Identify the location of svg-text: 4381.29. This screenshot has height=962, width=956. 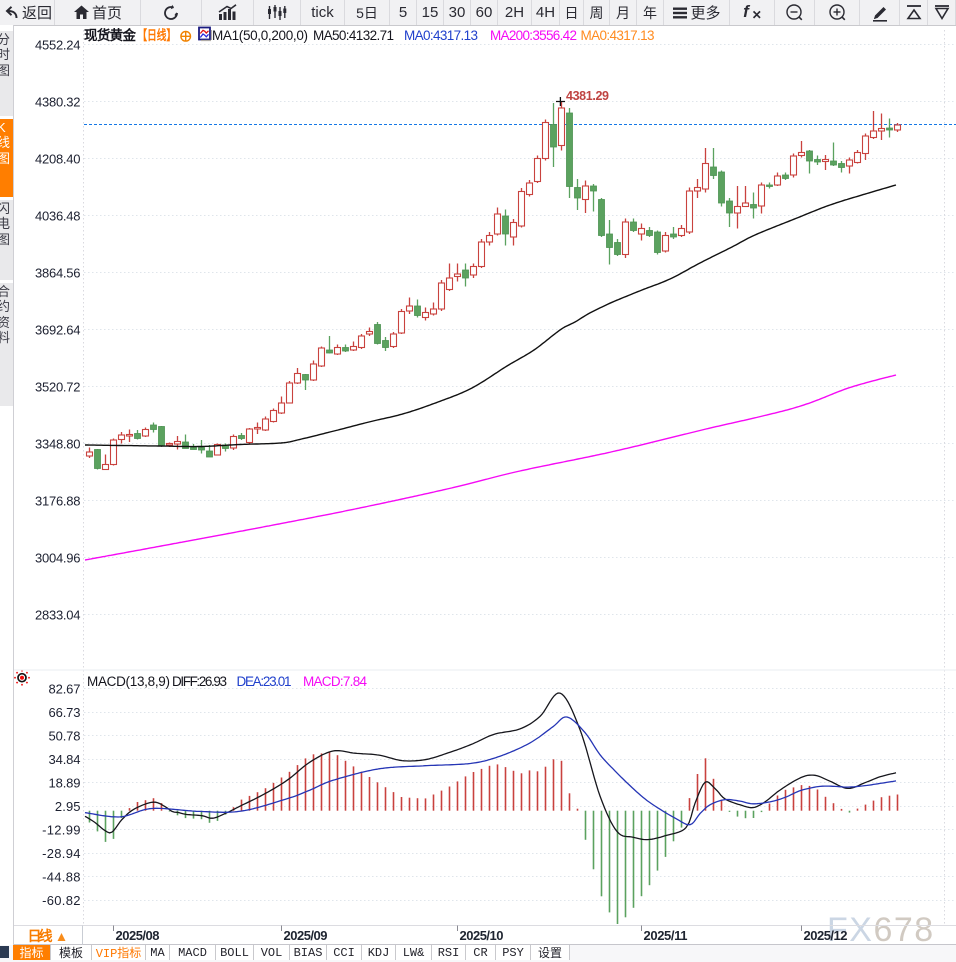
(587, 96).